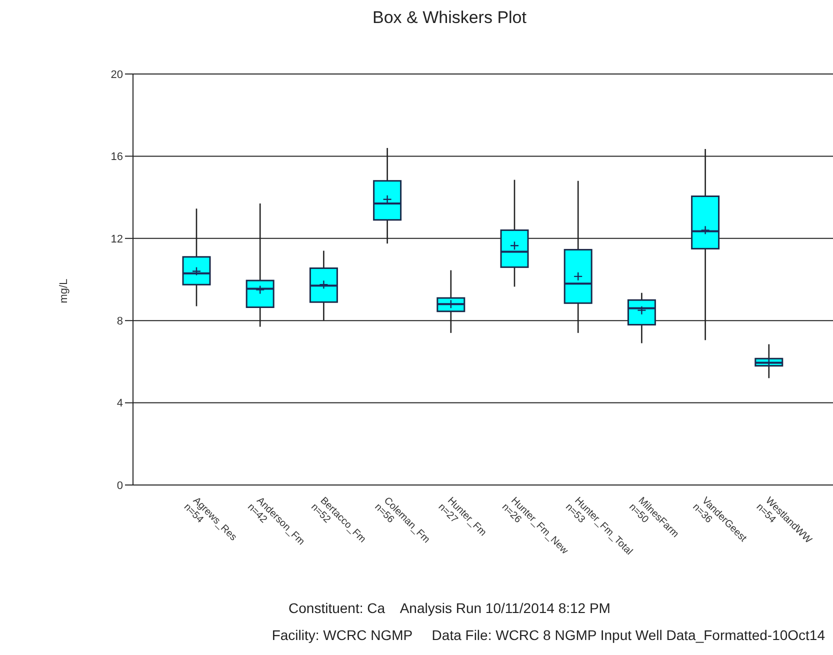 This screenshot has width=833, height=655. What do you see at coordinates (119, 404) in the screenshot?
I see `y-tick-label: 4` at bounding box center [119, 404].